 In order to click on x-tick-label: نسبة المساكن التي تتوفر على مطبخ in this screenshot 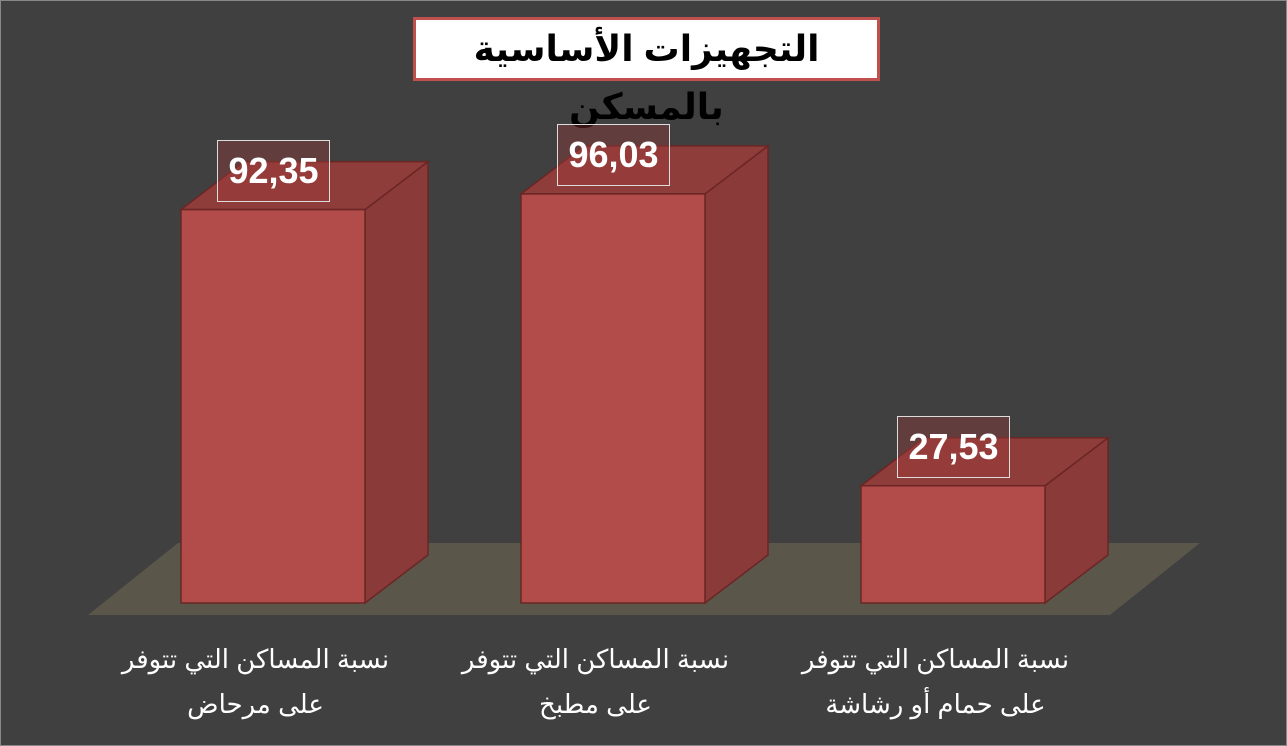, I will do `click(595, 681)`.